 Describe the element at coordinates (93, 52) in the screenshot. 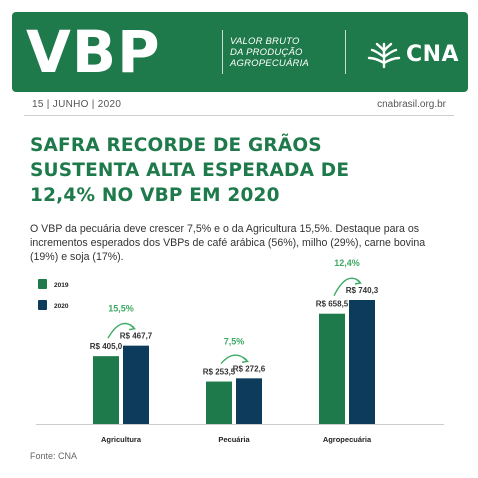

I see `brand-title: VBP` at that location.